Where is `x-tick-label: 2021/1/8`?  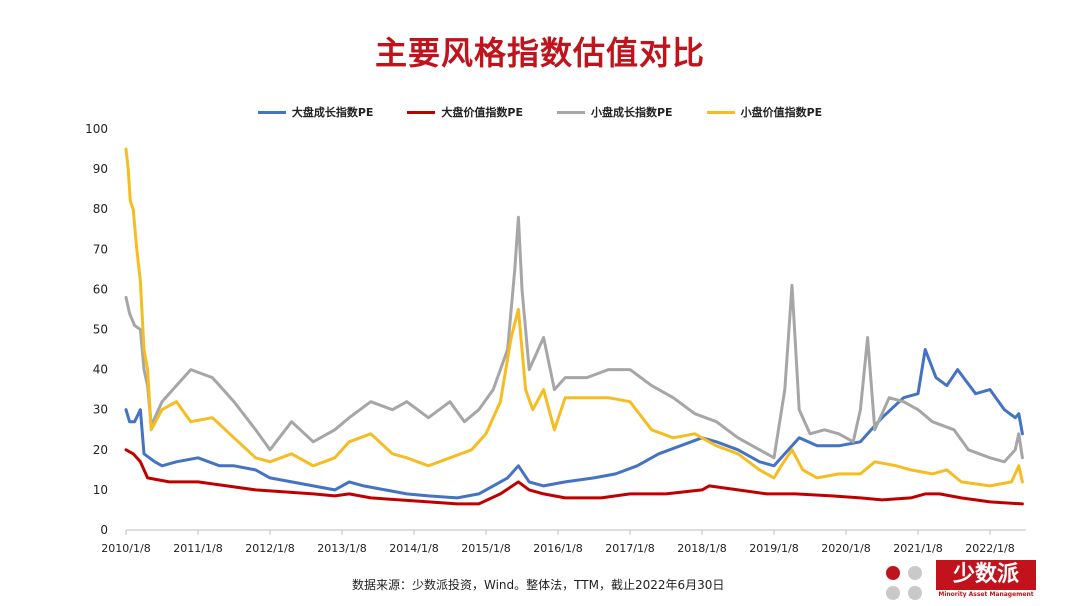 x-tick-label: 2021/1/8 is located at coordinates (917, 548).